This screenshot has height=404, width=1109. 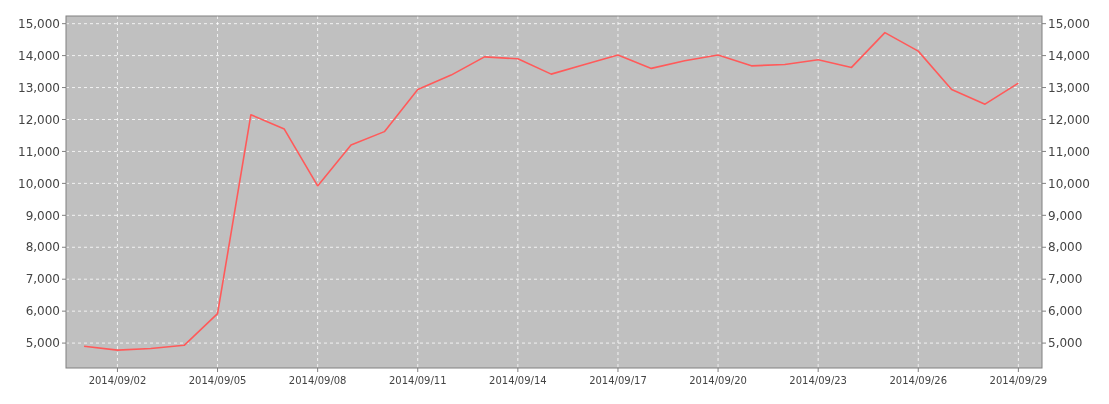 What do you see at coordinates (39, 151) in the screenshot?
I see `y-tick-label: 11,000` at bounding box center [39, 151].